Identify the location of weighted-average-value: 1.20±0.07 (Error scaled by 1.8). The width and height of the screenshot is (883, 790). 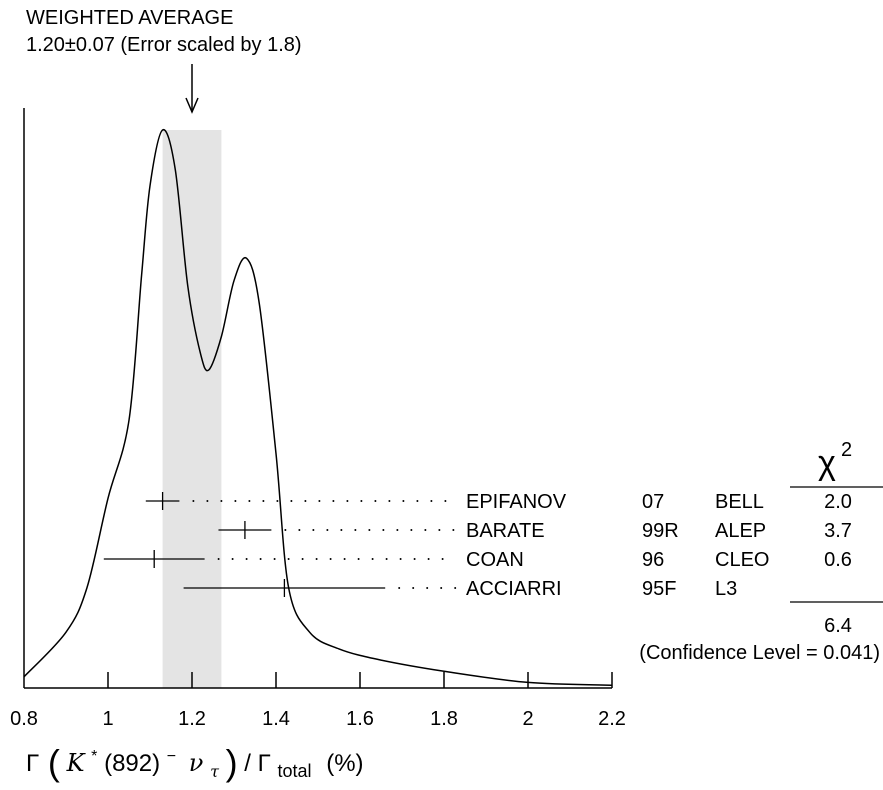
(164, 45).